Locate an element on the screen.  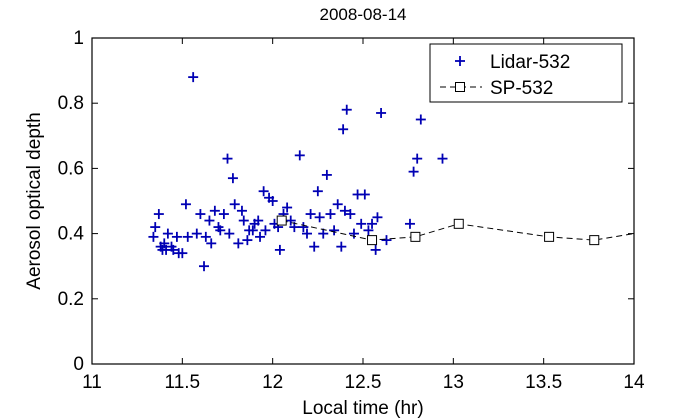
legend-box is located at coordinates (526, 73).